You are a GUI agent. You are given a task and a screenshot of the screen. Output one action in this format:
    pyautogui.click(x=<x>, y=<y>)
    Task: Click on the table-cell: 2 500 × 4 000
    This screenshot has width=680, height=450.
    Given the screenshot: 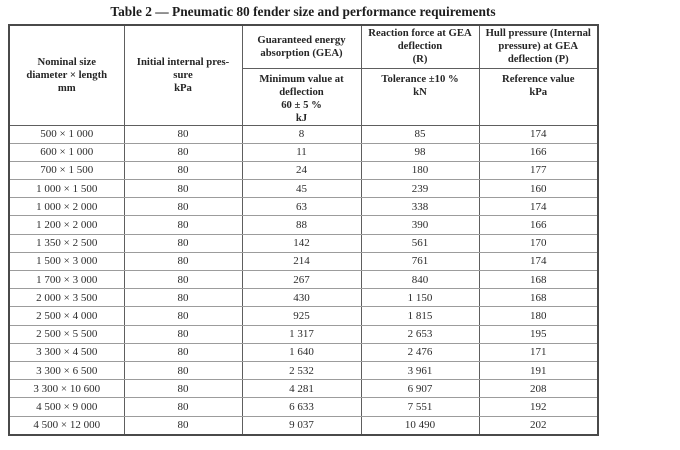 What is the action you would take?
    pyautogui.click(x=66, y=316)
    